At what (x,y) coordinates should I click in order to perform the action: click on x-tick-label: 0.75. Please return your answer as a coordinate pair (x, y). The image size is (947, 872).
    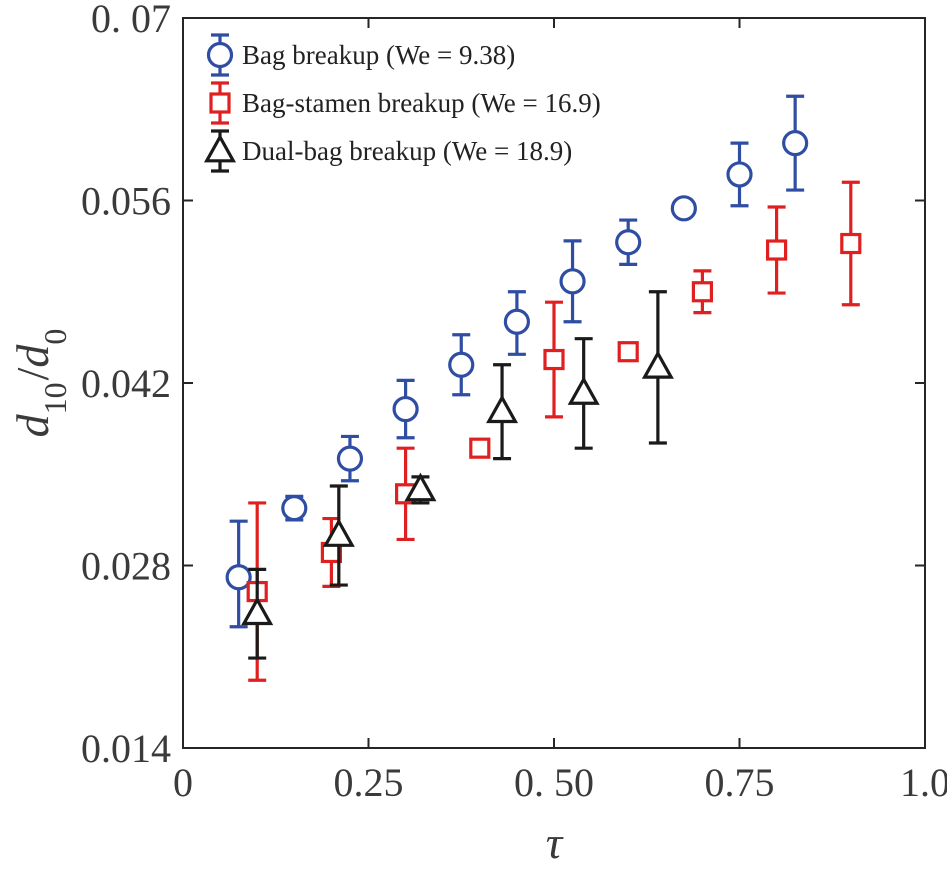
    Looking at the image, I should click on (740, 782).